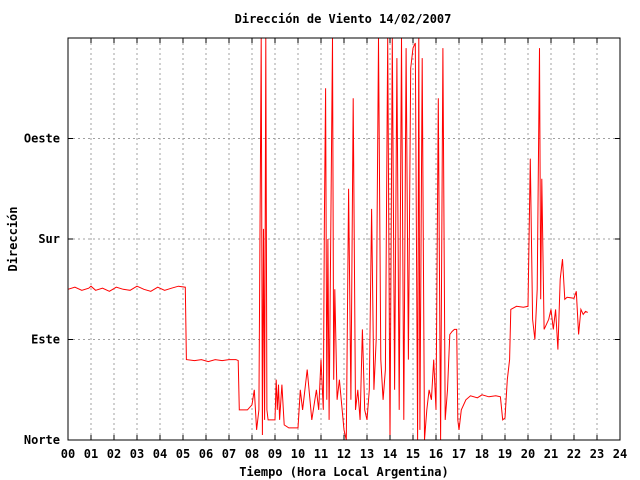 The height and width of the screenshot is (480, 640). What do you see at coordinates (42, 440) in the screenshot?
I see `y-tick-label: Norte` at bounding box center [42, 440].